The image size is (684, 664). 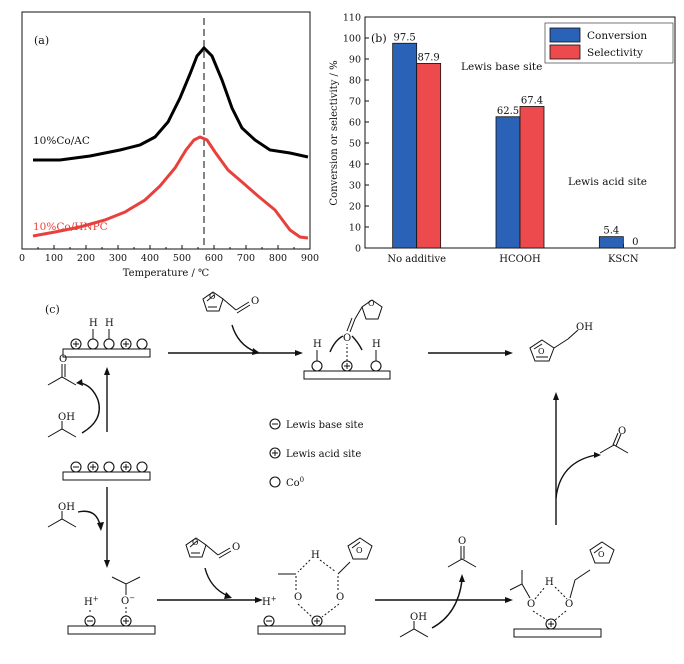 What do you see at coordinates (501, 67) in the screenshot?
I see `annotation-lewis-base: Lewis base site` at bounding box center [501, 67].